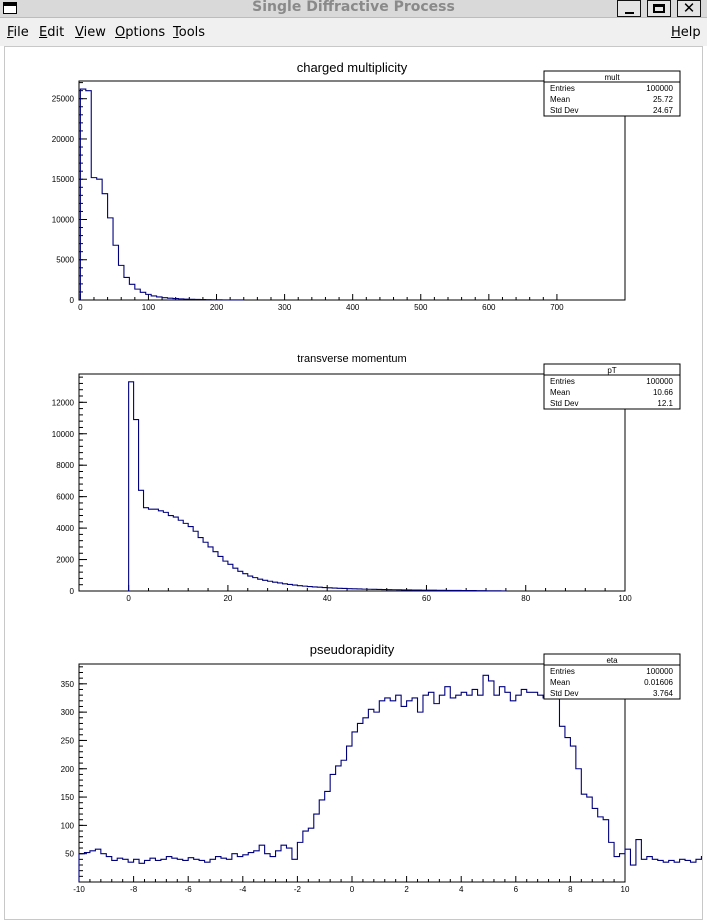  I want to click on x-tick-label: 20, so click(227, 598).